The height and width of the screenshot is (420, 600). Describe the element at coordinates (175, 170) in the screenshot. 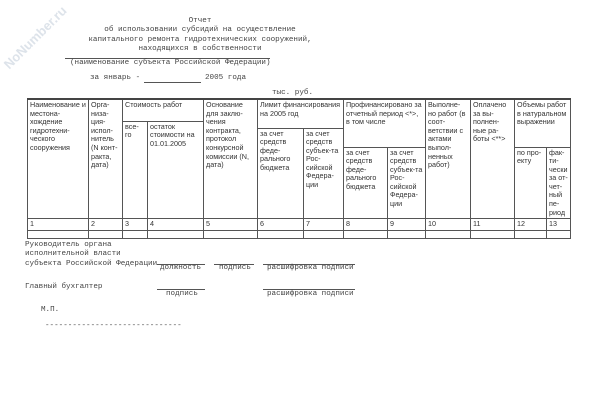

I see `col-4-header: остаток стоимости на 01.01.2005` at that location.